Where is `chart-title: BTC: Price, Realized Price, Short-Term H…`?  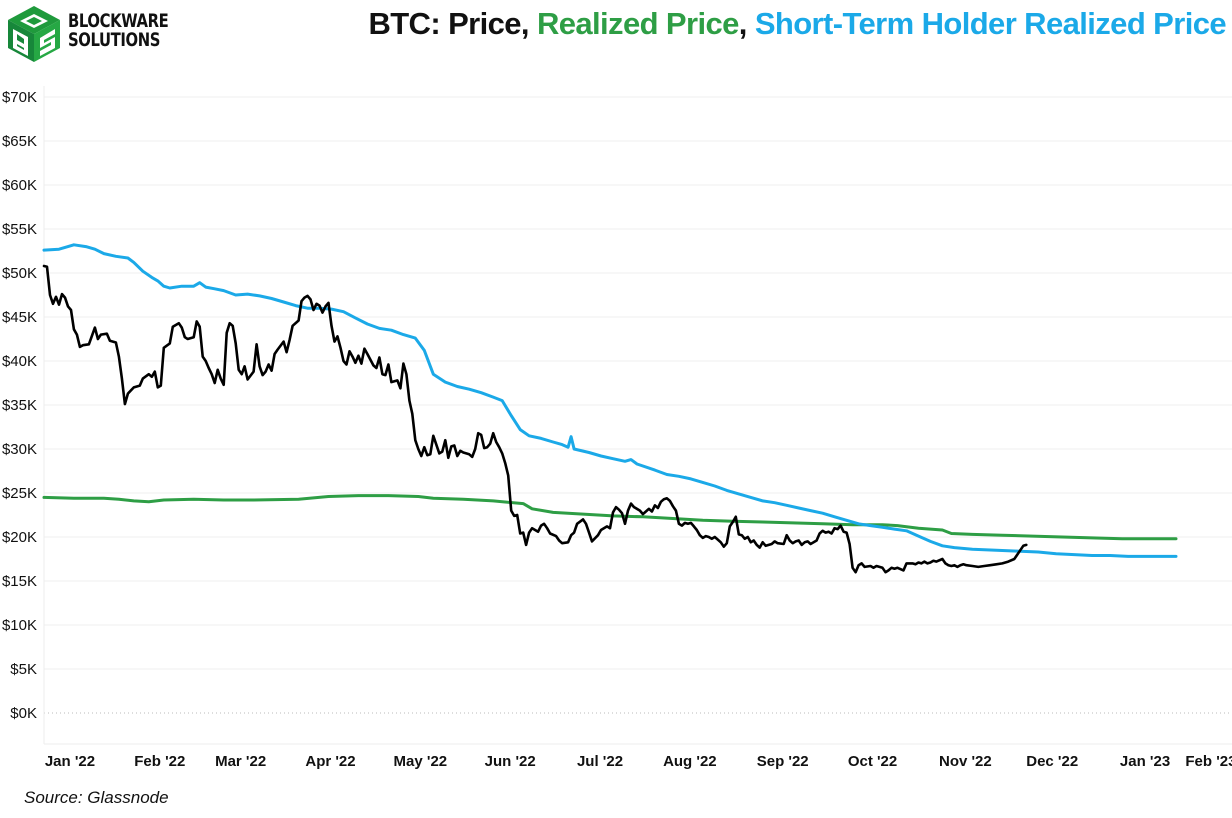
chart-title: BTC: Price, Realized Price, Short-Term H… is located at coordinates (797, 24).